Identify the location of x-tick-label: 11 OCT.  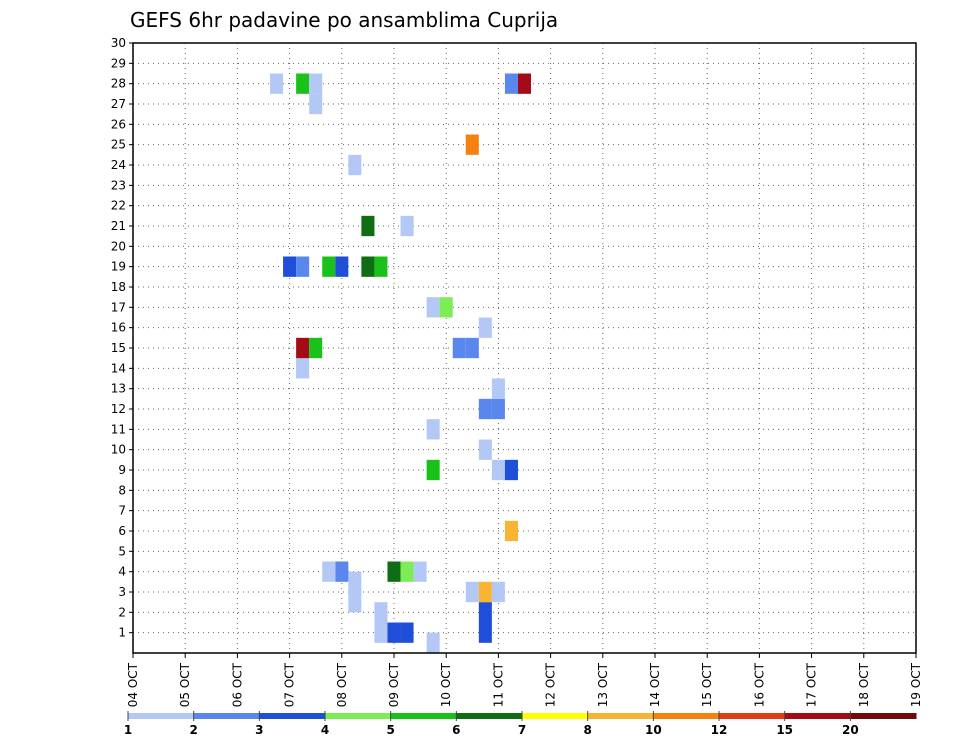
(498, 684).